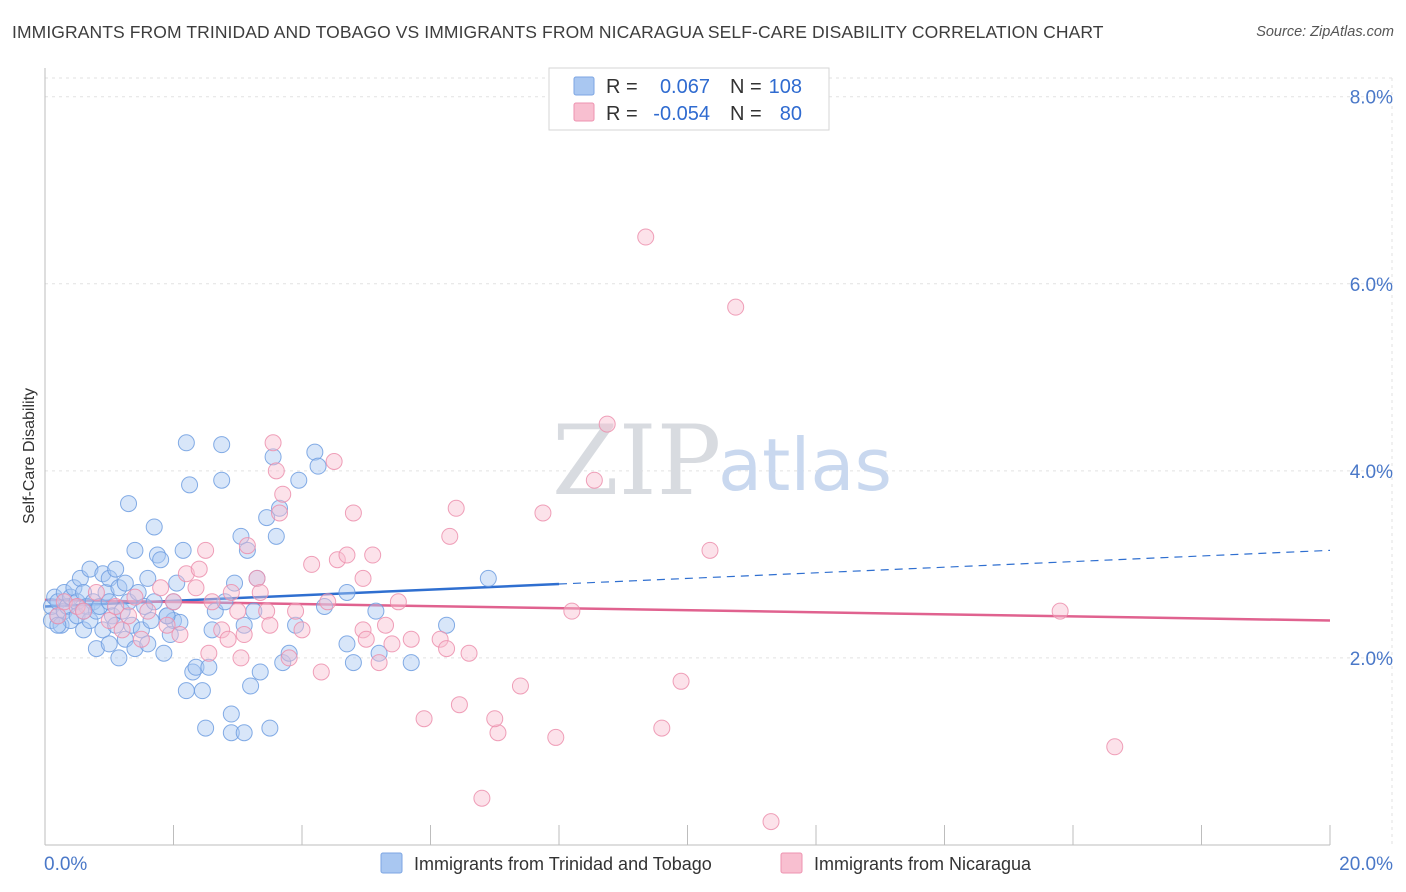 Image resolution: width=1406 pixels, height=892 pixels. I want to click on x-tick-label: 20.0%, so click(1366, 864).